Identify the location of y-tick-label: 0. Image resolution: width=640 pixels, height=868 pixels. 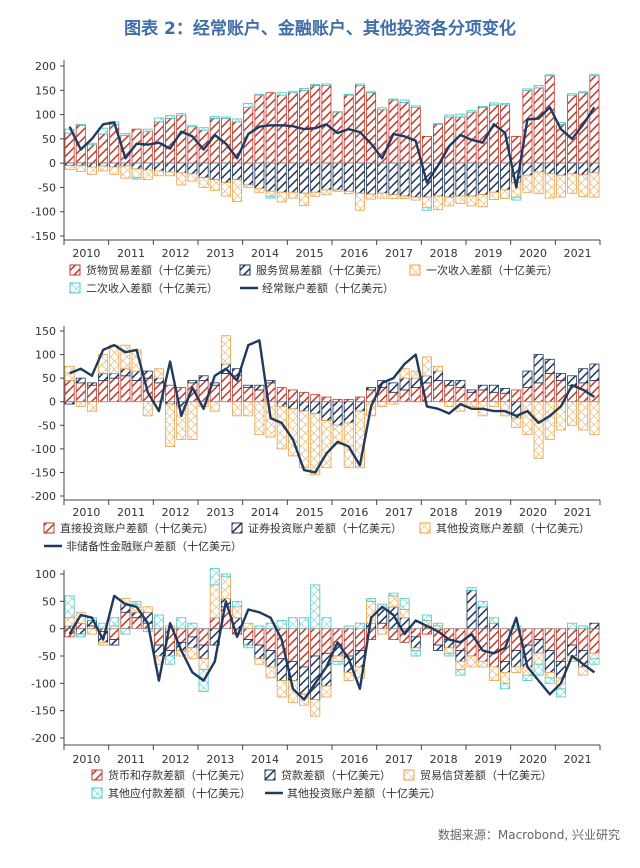
(52, 629).